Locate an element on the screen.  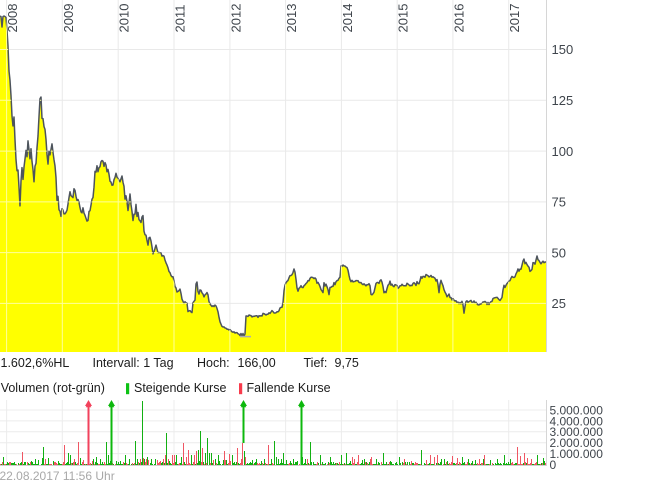
svg-text: 1.602,6%HL is located at coordinates (35, 363).